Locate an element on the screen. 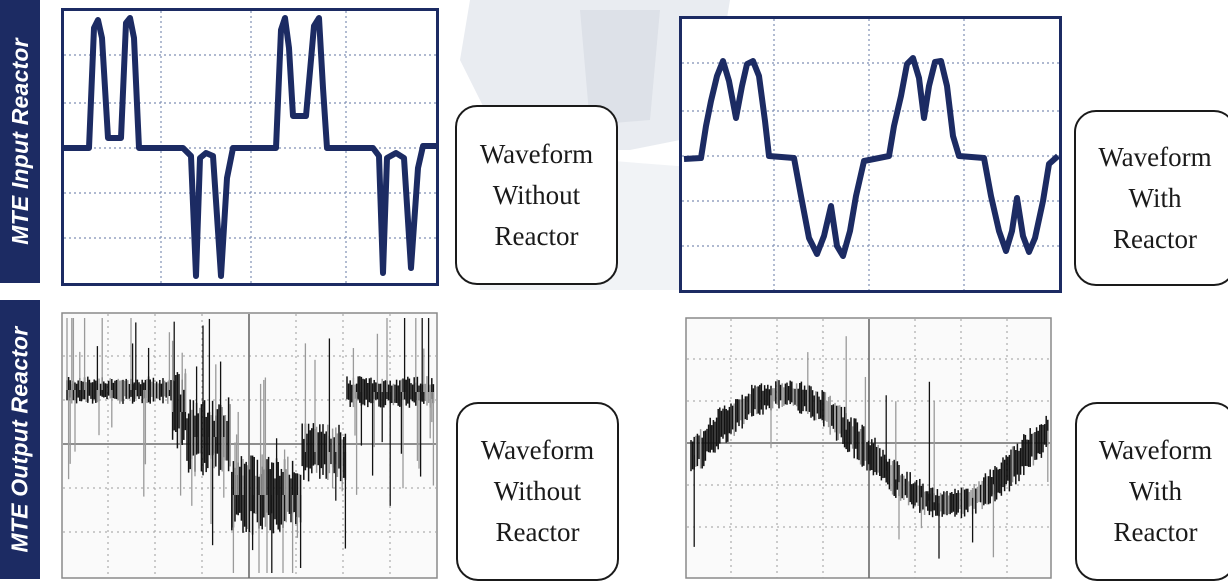 This screenshot has width=1228, height=581. output-waveform-without-reactor is located at coordinates (249, 445).